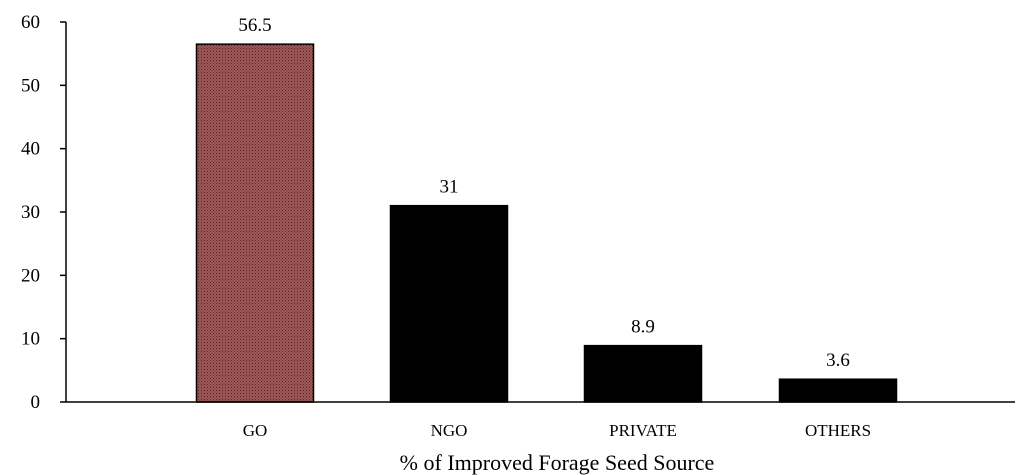  Describe the element at coordinates (643, 430) in the screenshot. I see `x-tick-label-private: PRIVATE` at that location.